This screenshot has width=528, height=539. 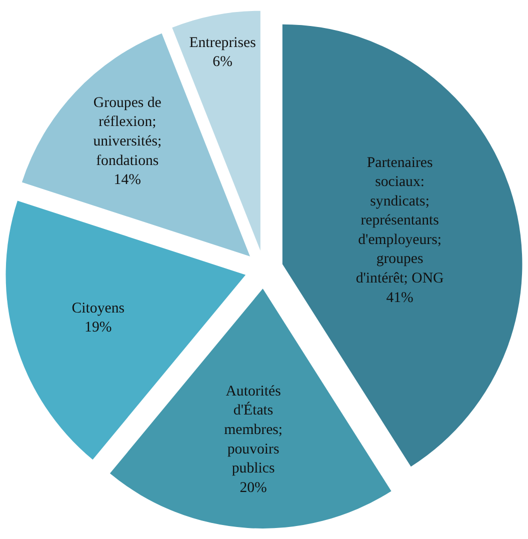 What do you see at coordinates (253, 430) in the screenshot?
I see `slice-label: Autorités d'États membres; pouvoirs publics` at bounding box center [253, 430].